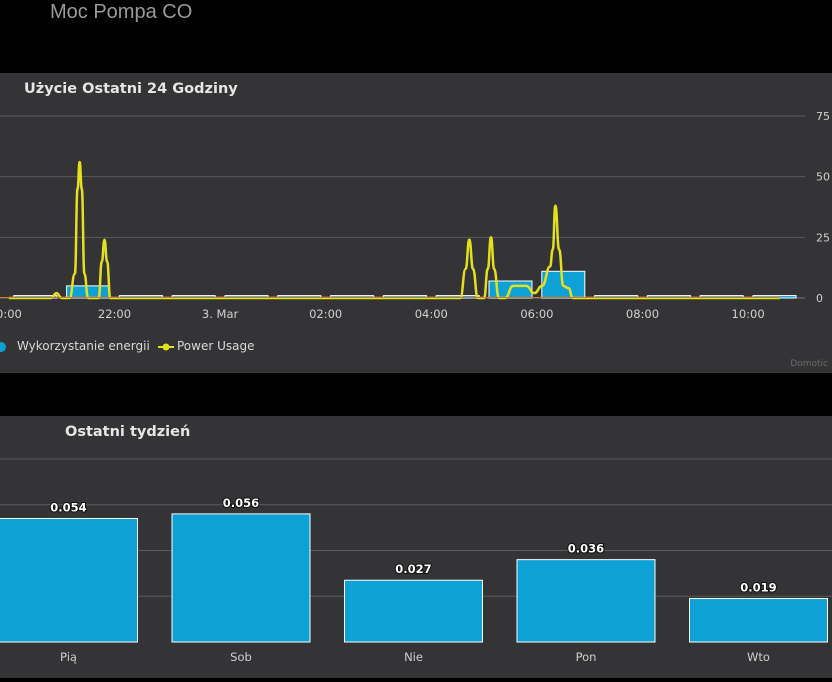 The height and width of the screenshot is (682, 832). What do you see at coordinates (241, 657) in the screenshot?
I see `x-tick-label: Sob` at bounding box center [241, 657].